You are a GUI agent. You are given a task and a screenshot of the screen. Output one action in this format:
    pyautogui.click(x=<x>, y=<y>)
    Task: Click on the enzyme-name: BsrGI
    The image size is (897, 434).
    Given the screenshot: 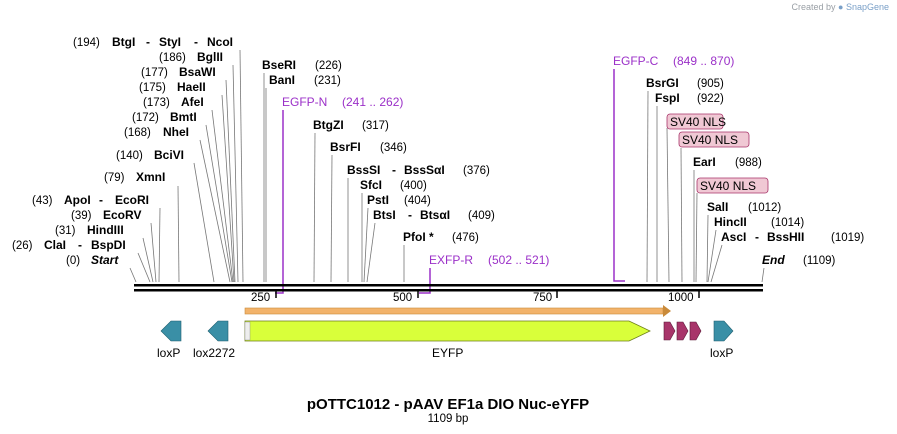 What is the action you would take?
    pyautogui.click(x=662, y=83)
    